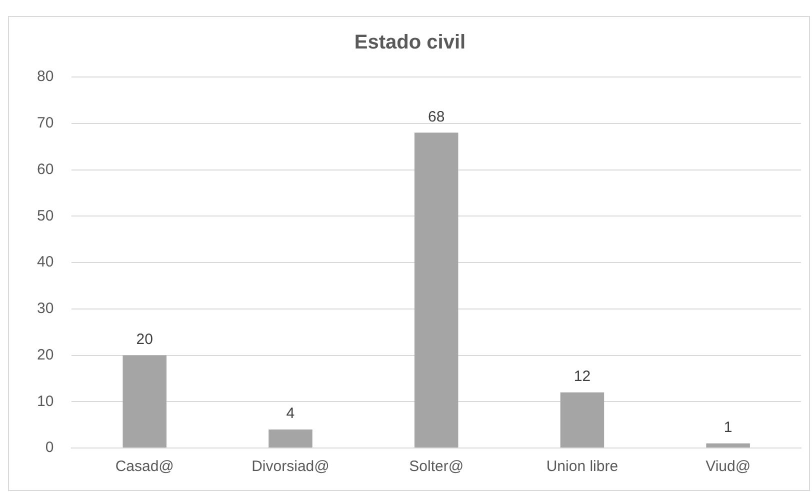 The width and height of the screenshot is (812, 493). Describe the element at coordinates (45, 401) in the screenshot. I see `y-tick-label: 10` at that location.